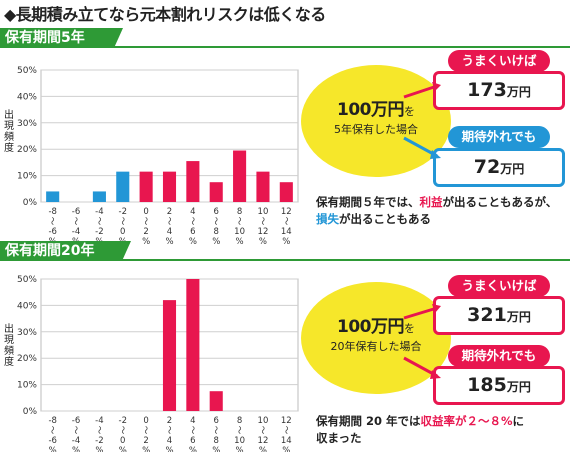 This screenshot has width=570, height=452. Describe the element at coordinates (65, 251) in the screenshot. I see `section-header-20yr: 保有期間20年` at that location.